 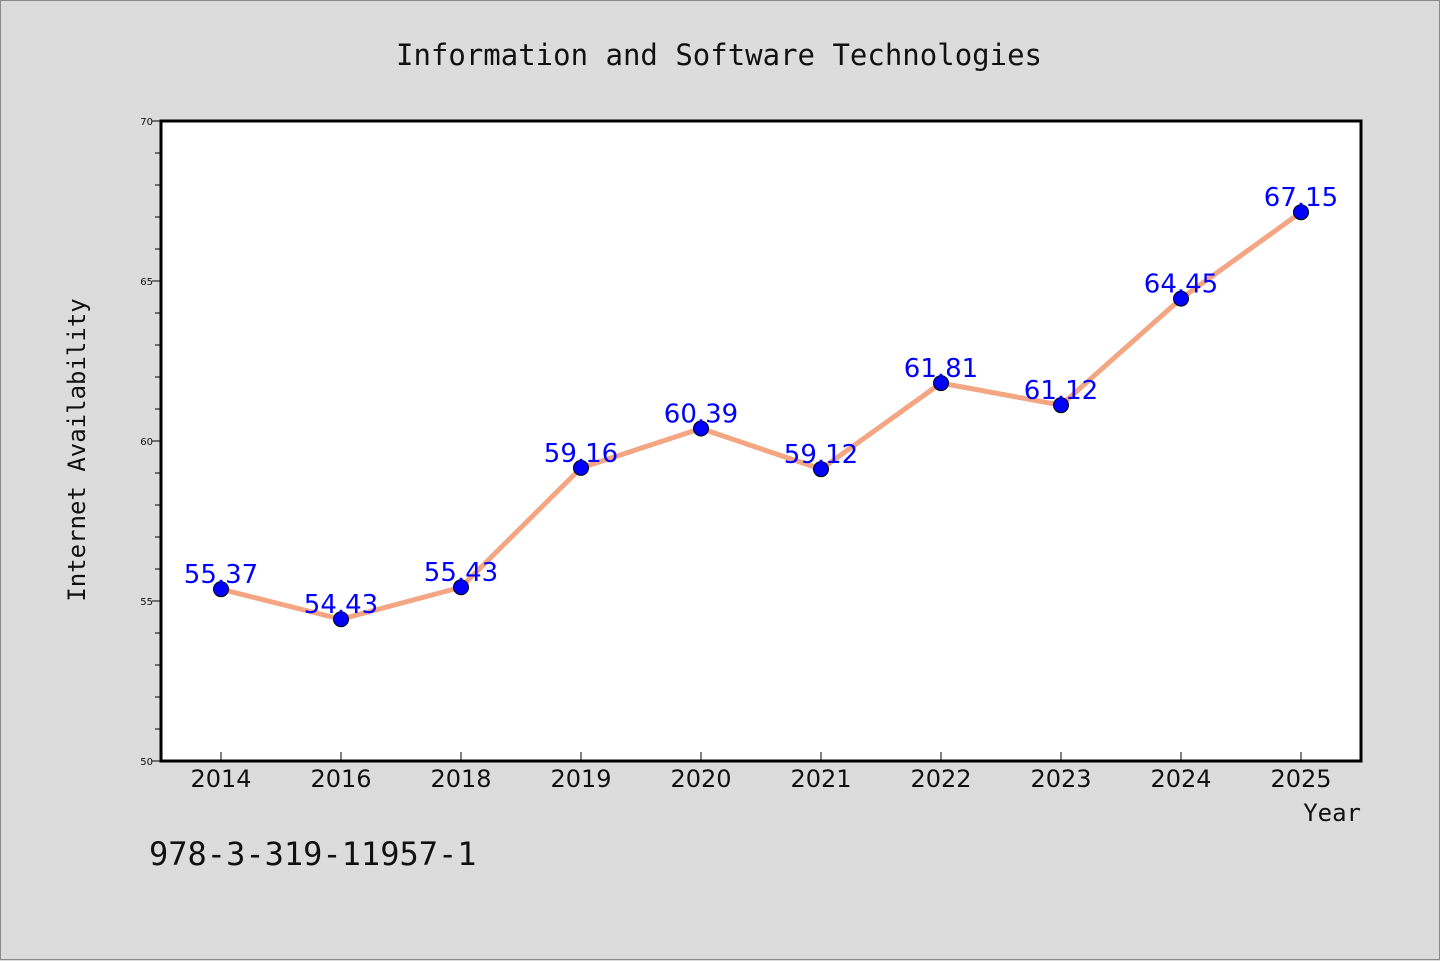 What do you see at coordinates (821, 469) in the screenshot?
I see `data-point-2021` at bounding box center [821, 469].